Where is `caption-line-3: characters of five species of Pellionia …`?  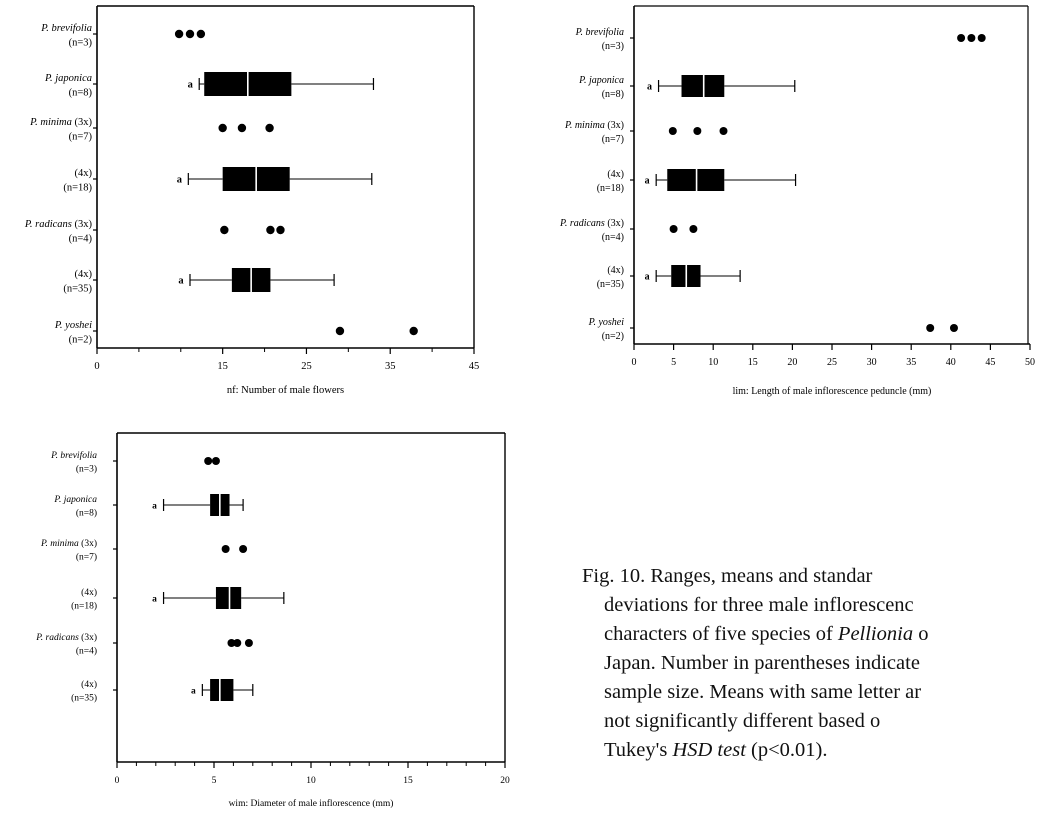 caption-line-3: characters of five species of Pellionia … is located at coordinates (766, 634).